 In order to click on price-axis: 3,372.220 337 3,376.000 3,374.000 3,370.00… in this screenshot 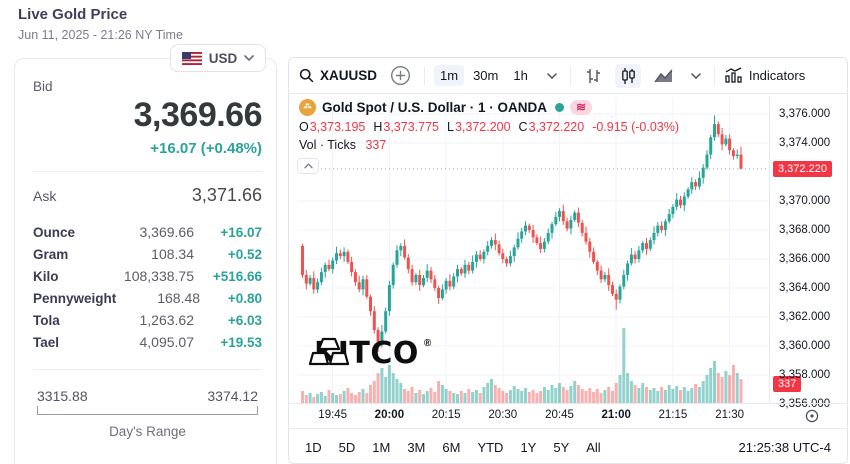, I will do `click(808, 253)`.